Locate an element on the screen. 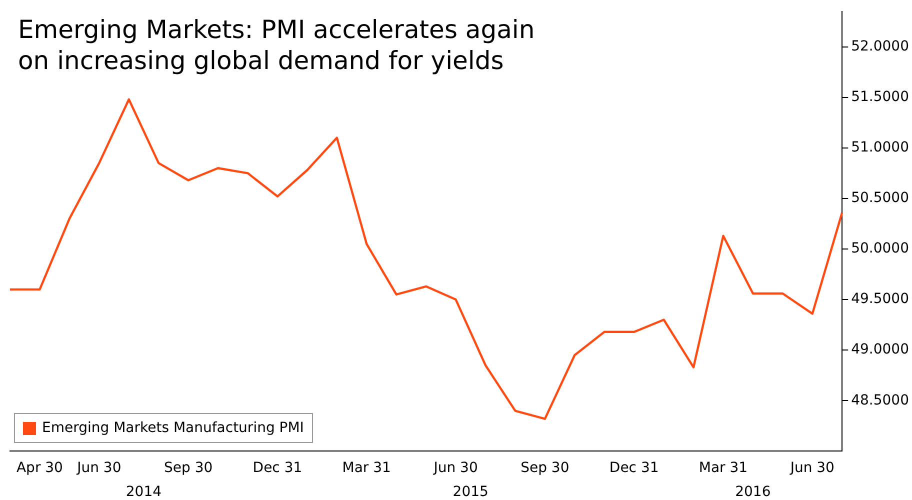 This screenshot has width=912, height=500. y-tick-label: 50.5000 is located at coordinates (880, 198).